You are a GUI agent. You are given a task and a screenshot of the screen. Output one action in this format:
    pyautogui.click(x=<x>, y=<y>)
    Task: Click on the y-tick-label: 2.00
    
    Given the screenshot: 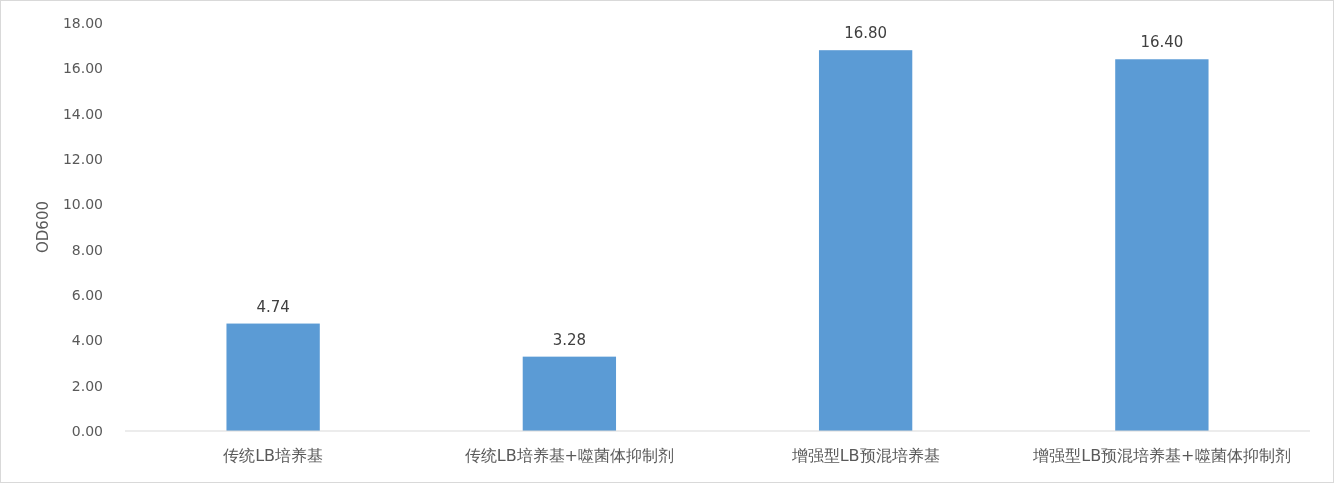 What is the action you would take?
    pyautogui.click(x=87, y=385)
    